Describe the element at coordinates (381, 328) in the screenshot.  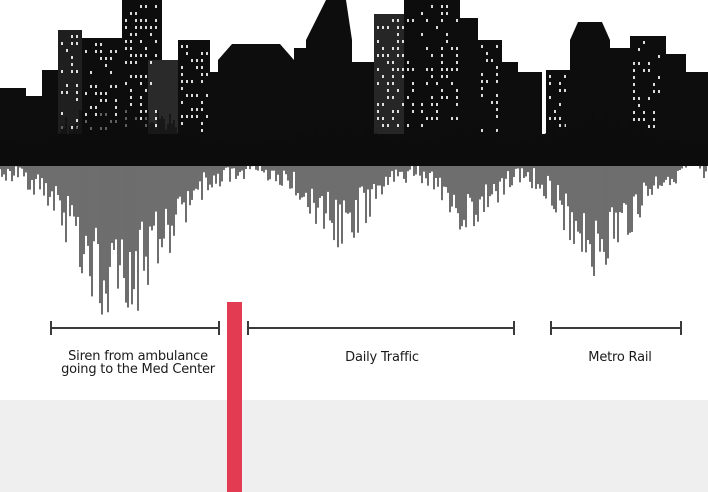
I see `traffic-range-bracket` at that location.